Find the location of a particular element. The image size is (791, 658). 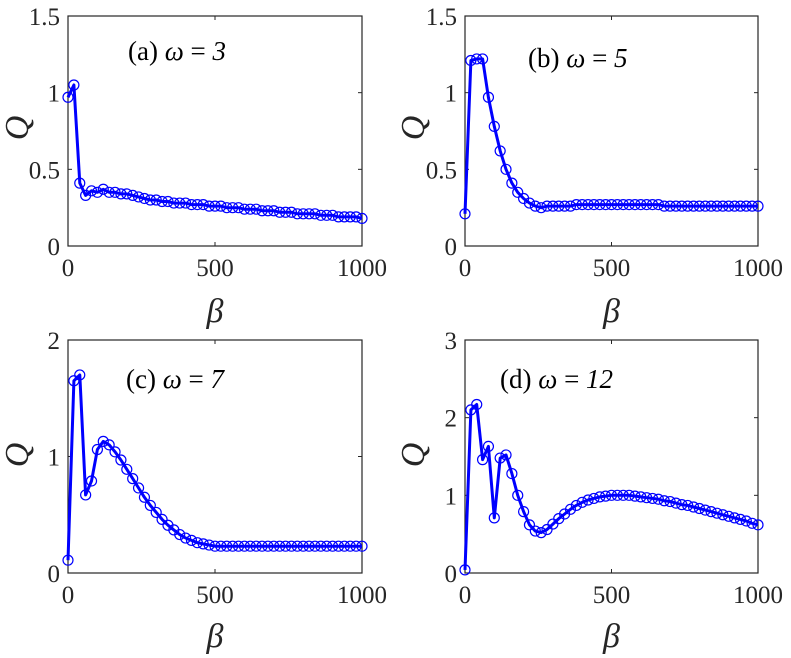

x-tick-label: 1000 is located at coordinates (758, 268).